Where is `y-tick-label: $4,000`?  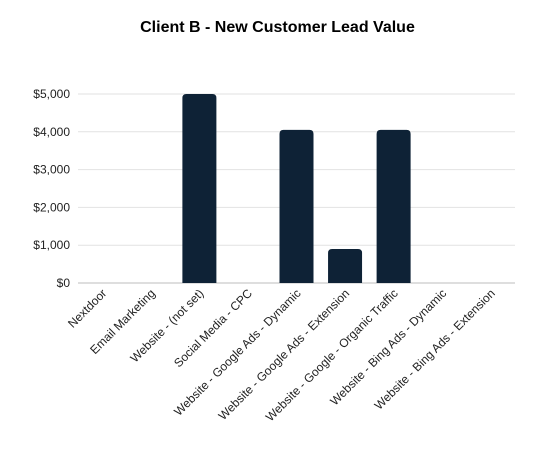
y-tick-label: $4,000 is located at coordinates (51, 132).